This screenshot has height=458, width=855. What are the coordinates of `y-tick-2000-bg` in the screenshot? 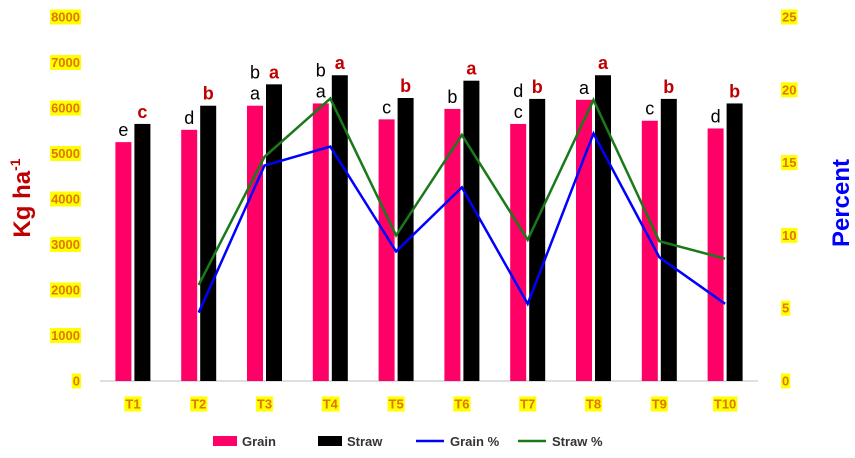 It's located at (65, 290).